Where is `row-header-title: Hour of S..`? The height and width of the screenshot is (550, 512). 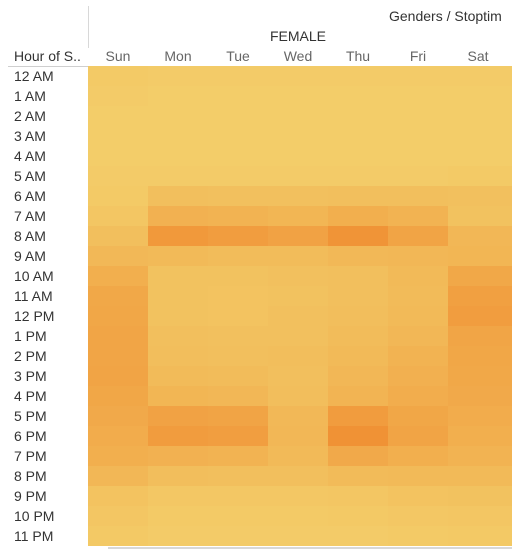 row-header-title: Hour of S.. is located at coordinates (47, 56).